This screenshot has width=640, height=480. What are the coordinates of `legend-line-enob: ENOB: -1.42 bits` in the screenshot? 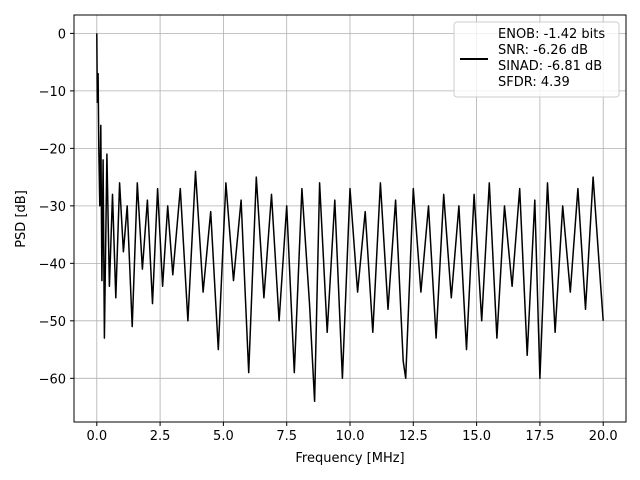 It's located at (551, 34).